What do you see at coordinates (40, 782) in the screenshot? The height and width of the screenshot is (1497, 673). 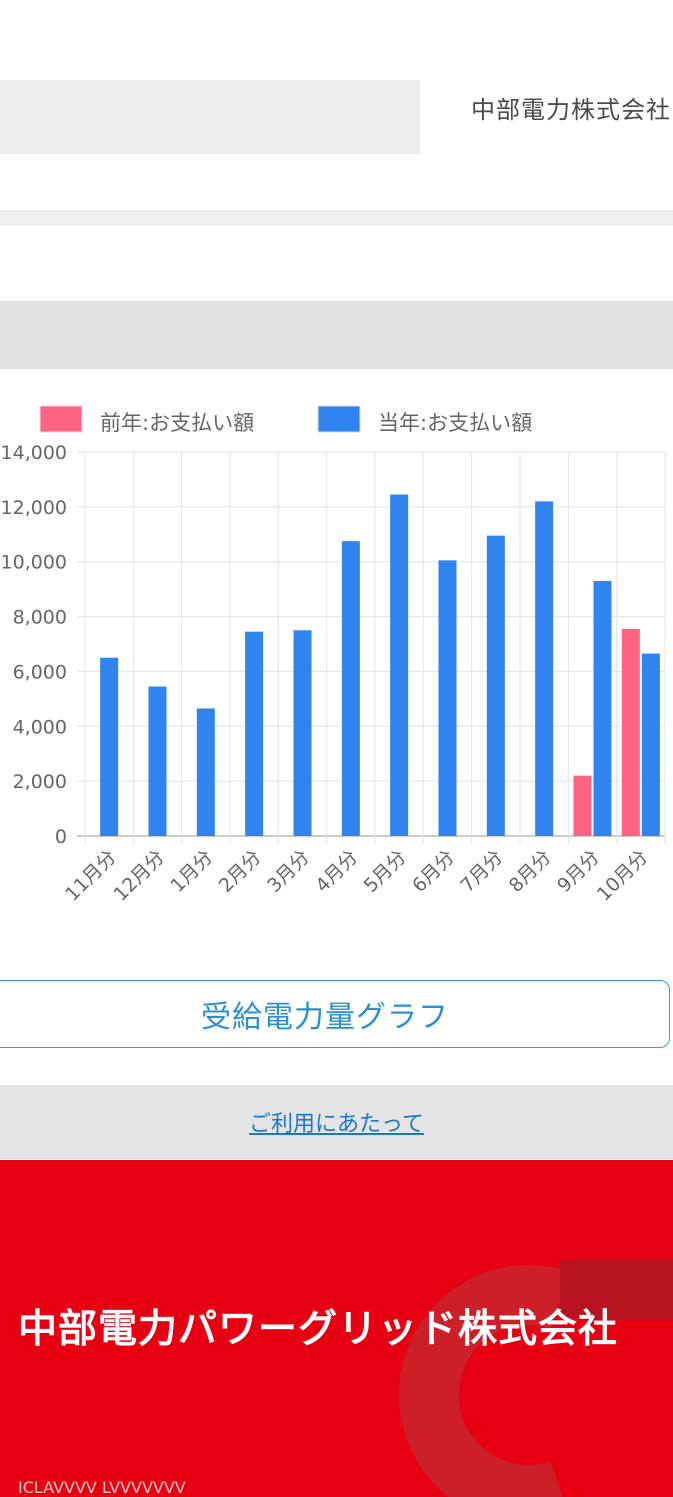 I see `y-tick-label: 2,000` at bounding box center [40, 782].